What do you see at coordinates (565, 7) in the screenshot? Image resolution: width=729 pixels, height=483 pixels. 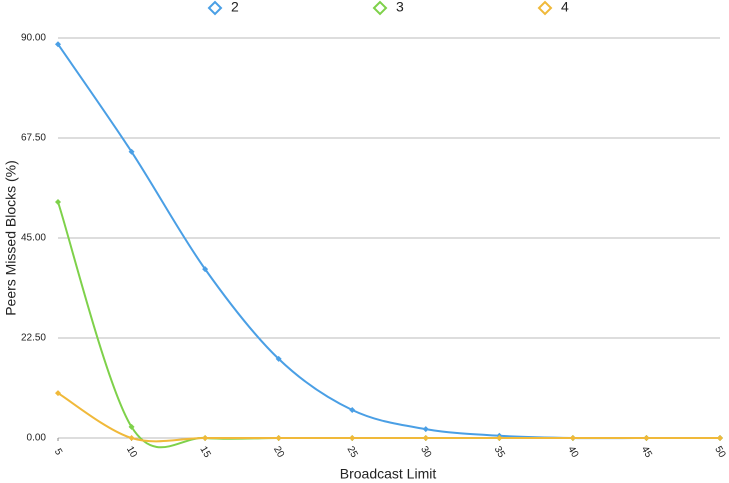 I see `legend-label: 4` at bounding box center [565, 7].